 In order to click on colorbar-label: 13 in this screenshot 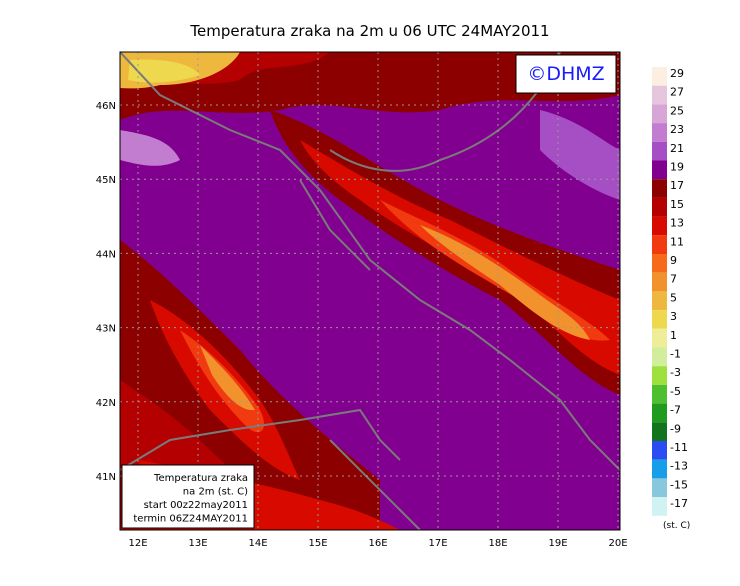, I will do `click(677, 223)`.